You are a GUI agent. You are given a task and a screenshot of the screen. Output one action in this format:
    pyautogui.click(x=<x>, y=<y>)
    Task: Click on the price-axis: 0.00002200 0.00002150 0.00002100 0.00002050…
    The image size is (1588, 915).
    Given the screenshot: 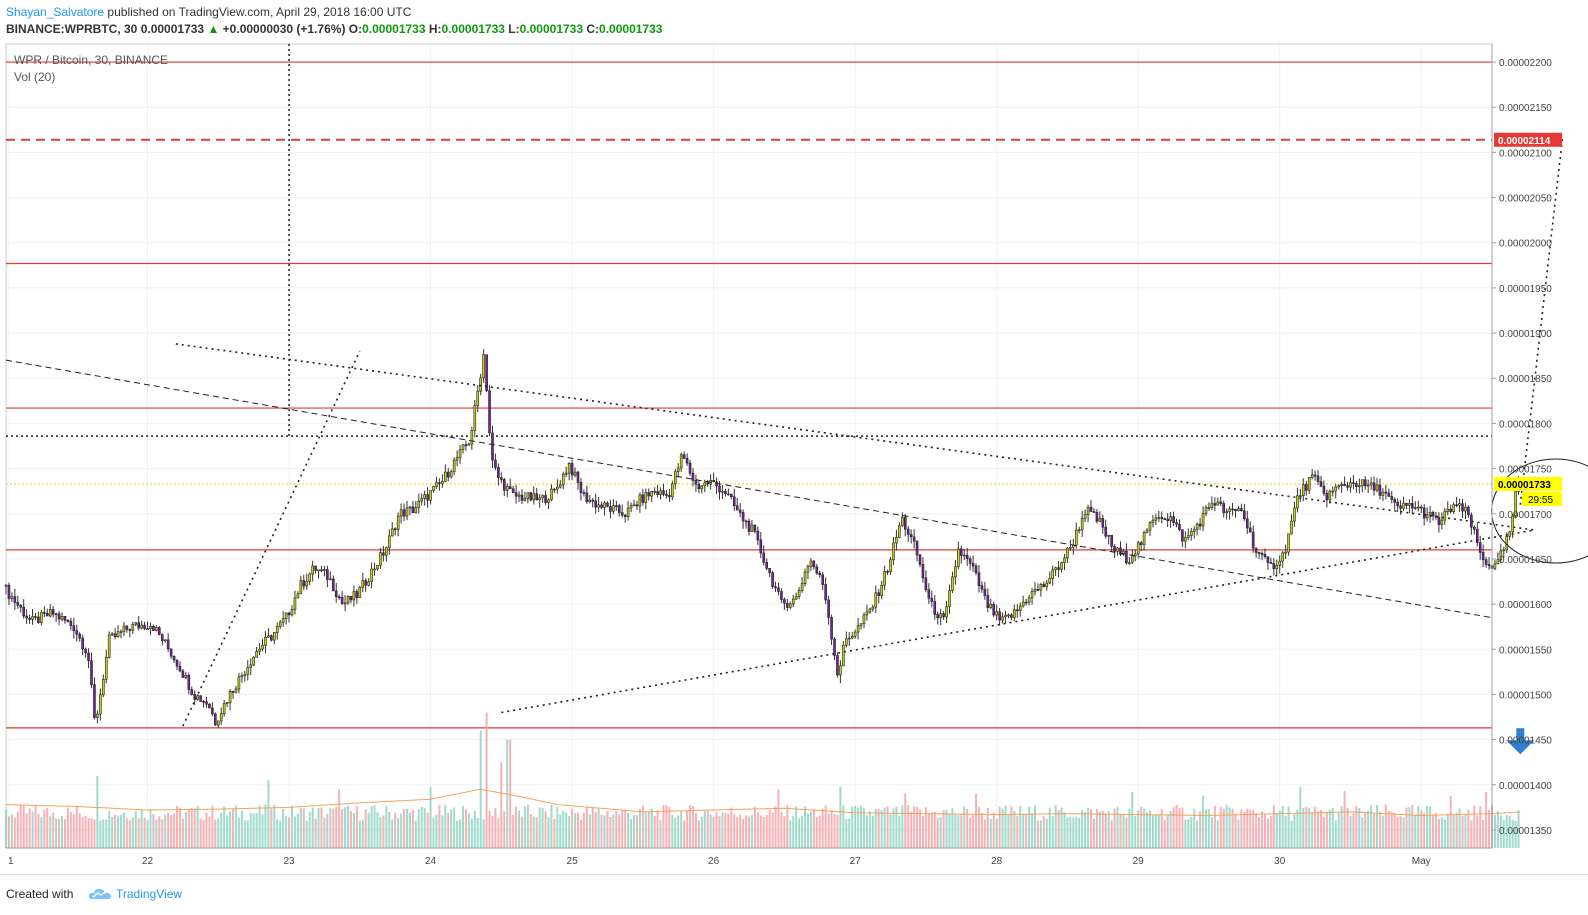 What is the action you would take?
    pyautogui.click(x=1526, y=446)
    